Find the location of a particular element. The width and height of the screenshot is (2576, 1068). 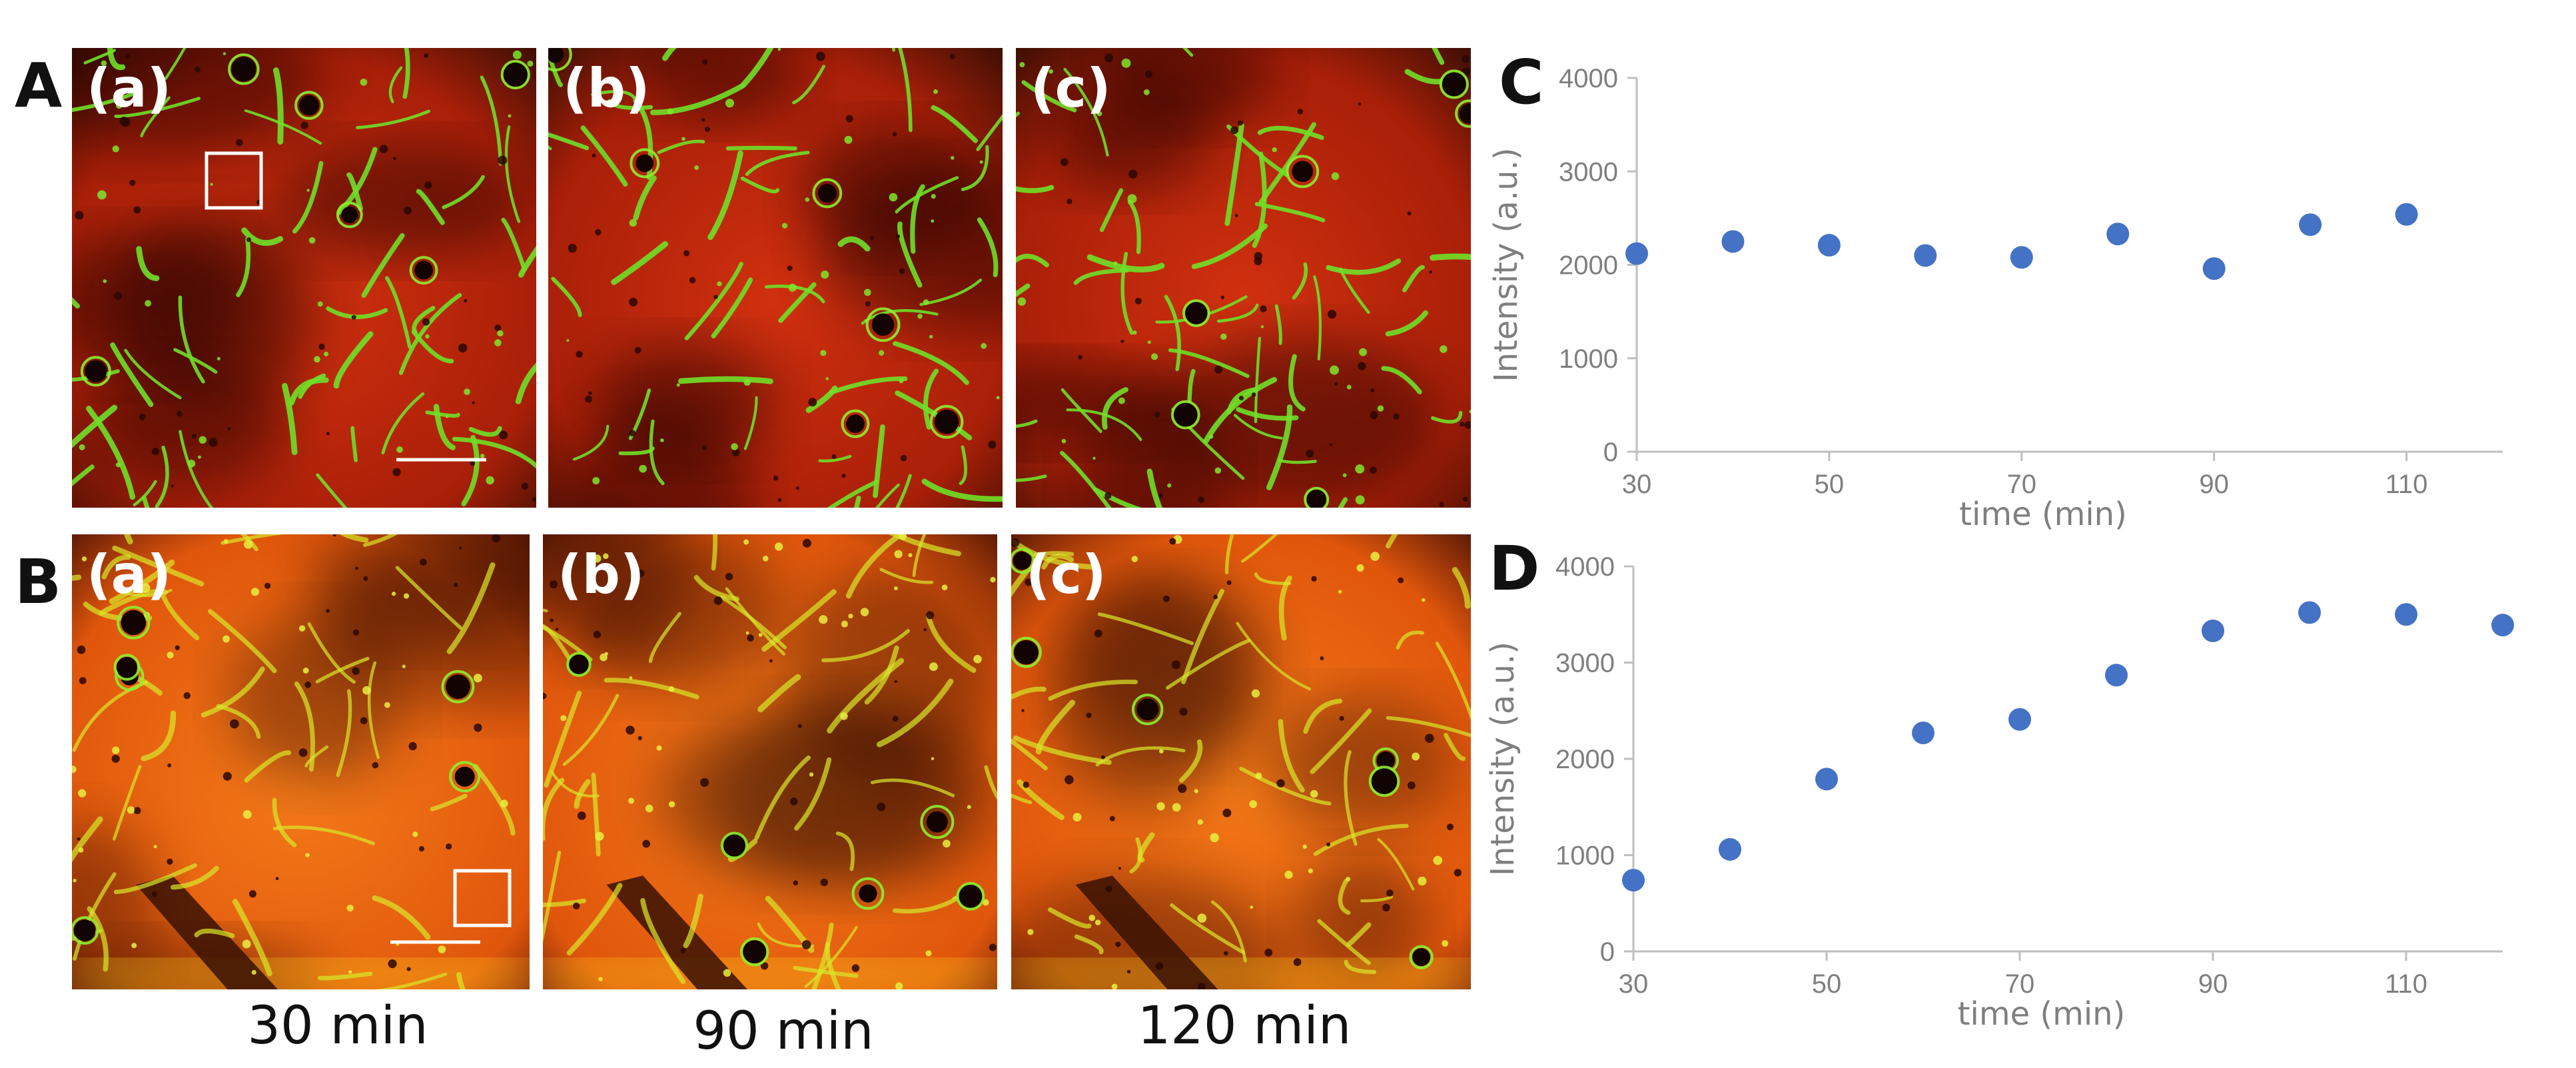

sub-label-b-c: (c) is located at coordinates (1066, 575).